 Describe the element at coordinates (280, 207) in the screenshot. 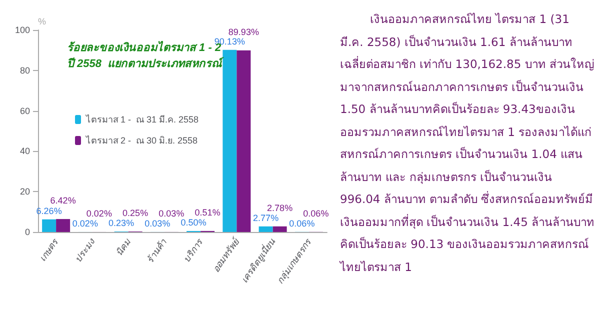

I see `data-label: 2.78%` at that location.